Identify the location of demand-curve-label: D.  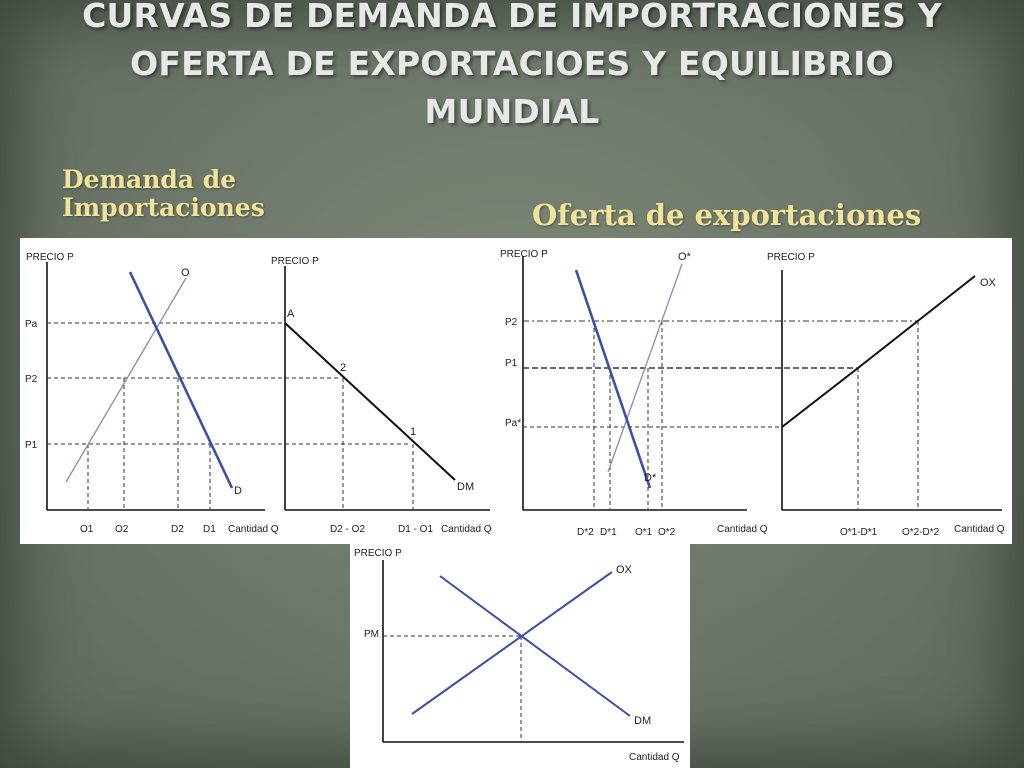
(238, 491).